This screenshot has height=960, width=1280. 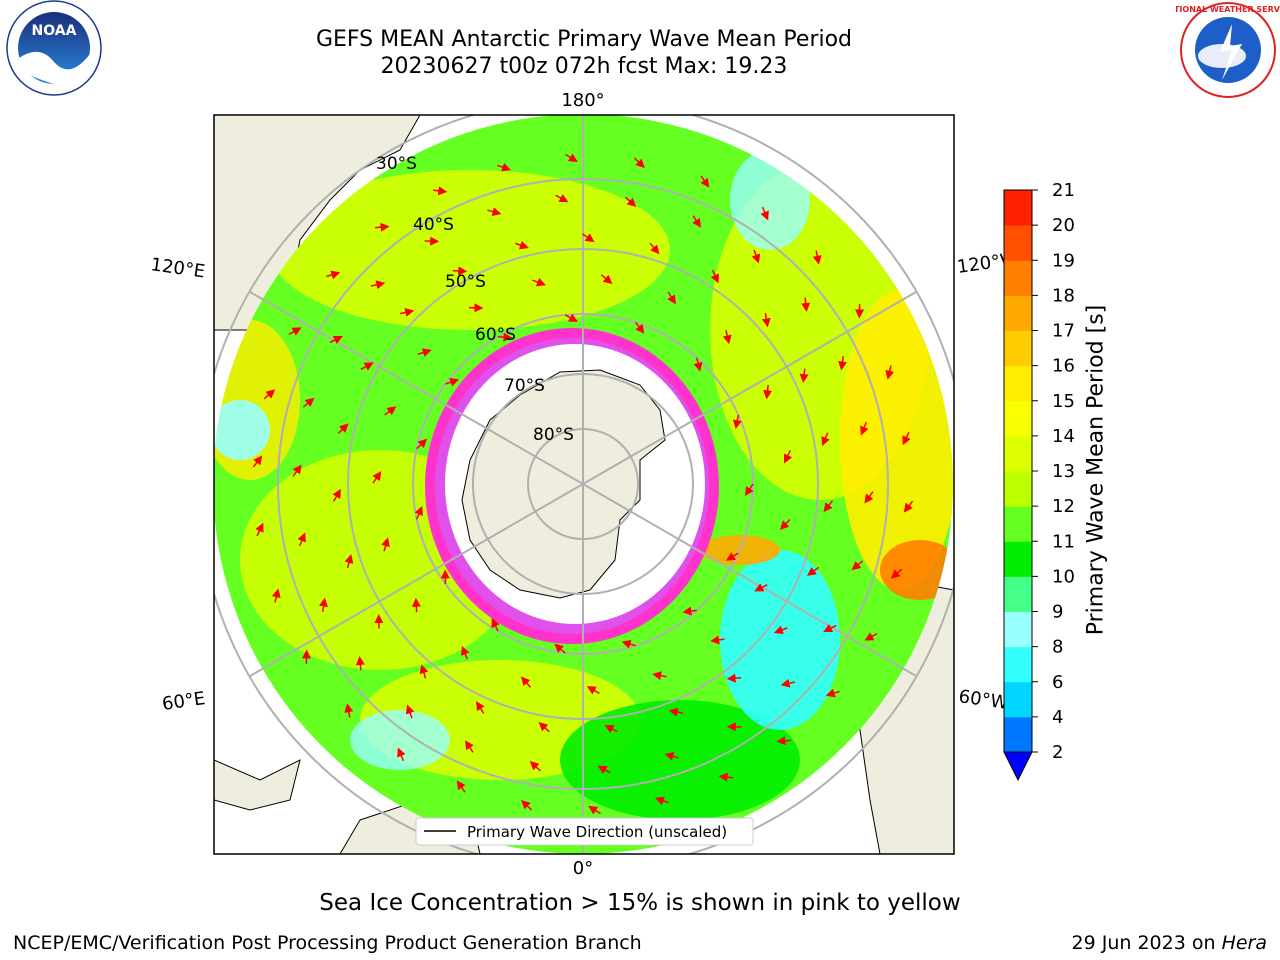 What do you see at coordinates (54, 31) in the screenshot?
I see `noaa-logo-text: NOAA` at bounding box center [54, 31].